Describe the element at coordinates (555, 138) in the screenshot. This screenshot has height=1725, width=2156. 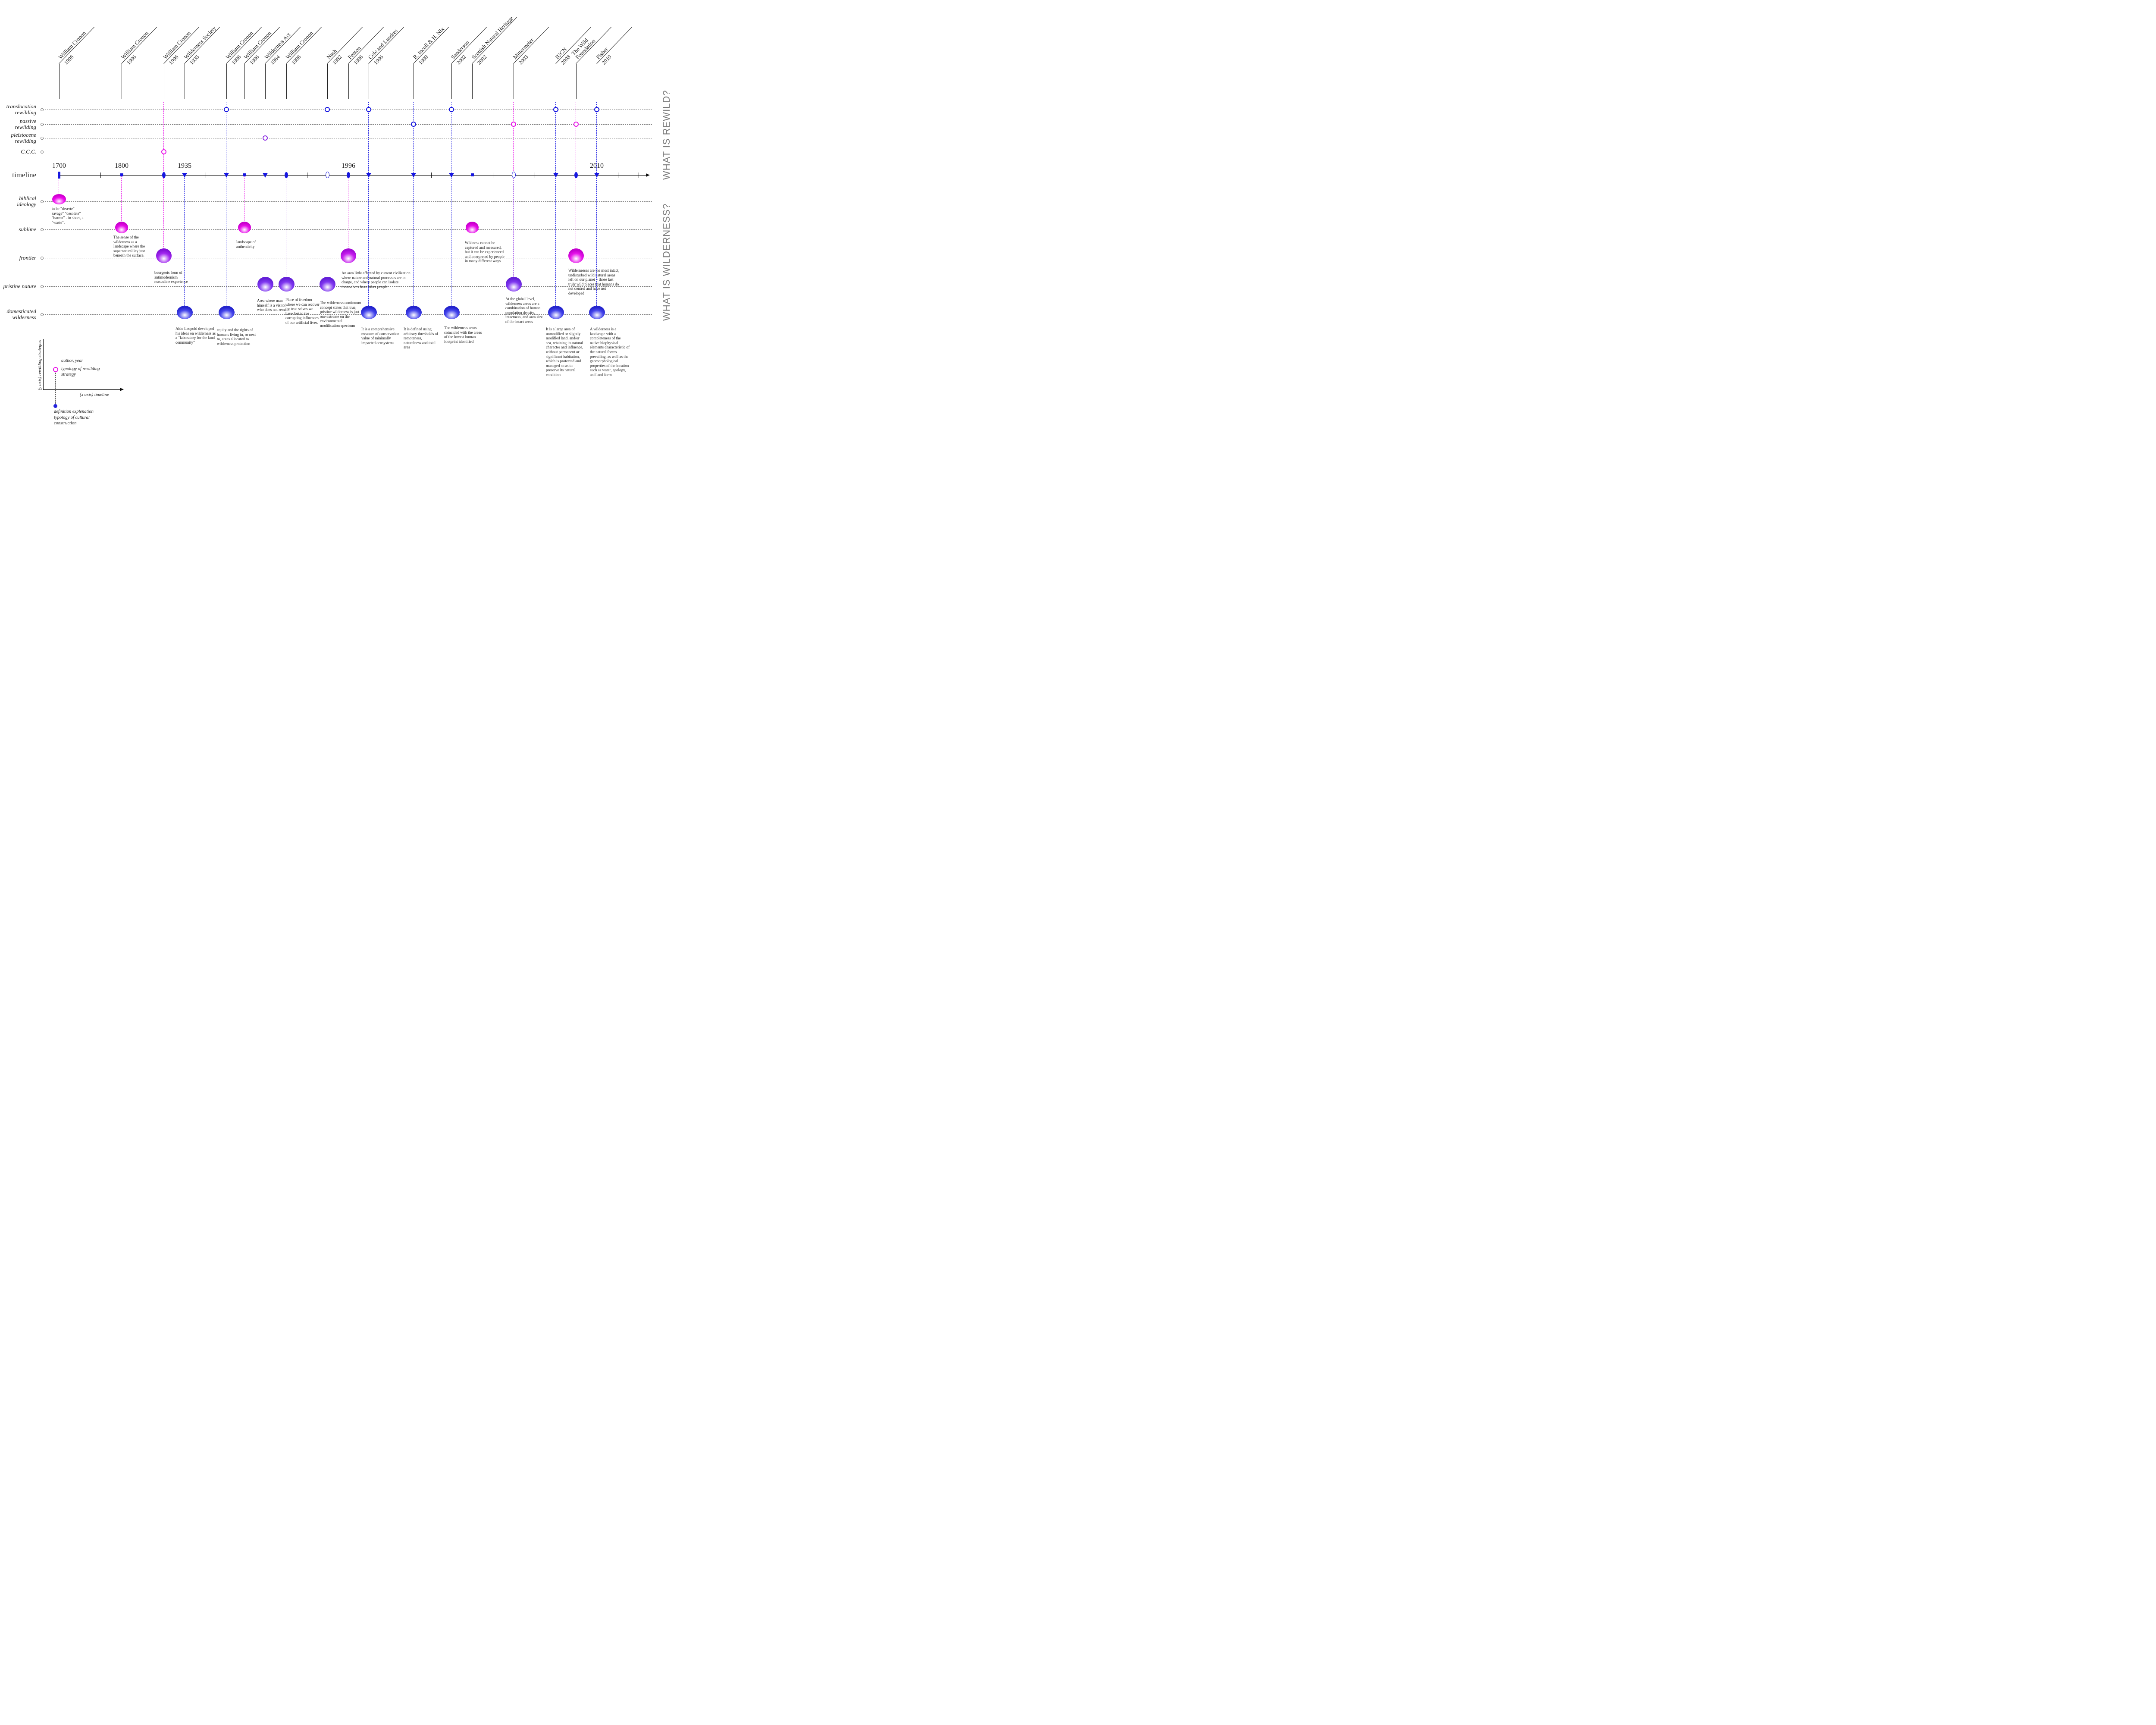
I see `connector-above-iucn-2008` at that location.